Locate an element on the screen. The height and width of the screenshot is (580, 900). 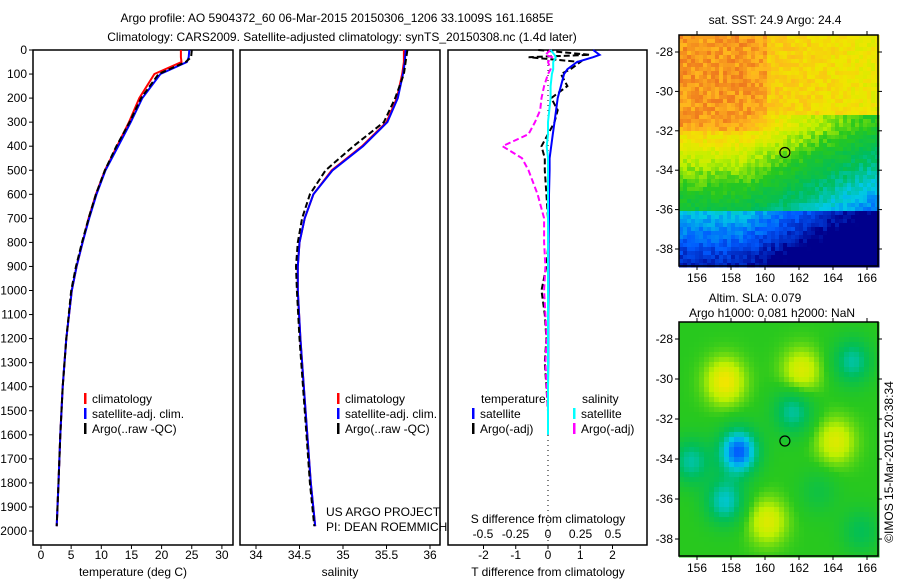
temperature-x-tick-label: 5 is located at coordinates (71, 555).